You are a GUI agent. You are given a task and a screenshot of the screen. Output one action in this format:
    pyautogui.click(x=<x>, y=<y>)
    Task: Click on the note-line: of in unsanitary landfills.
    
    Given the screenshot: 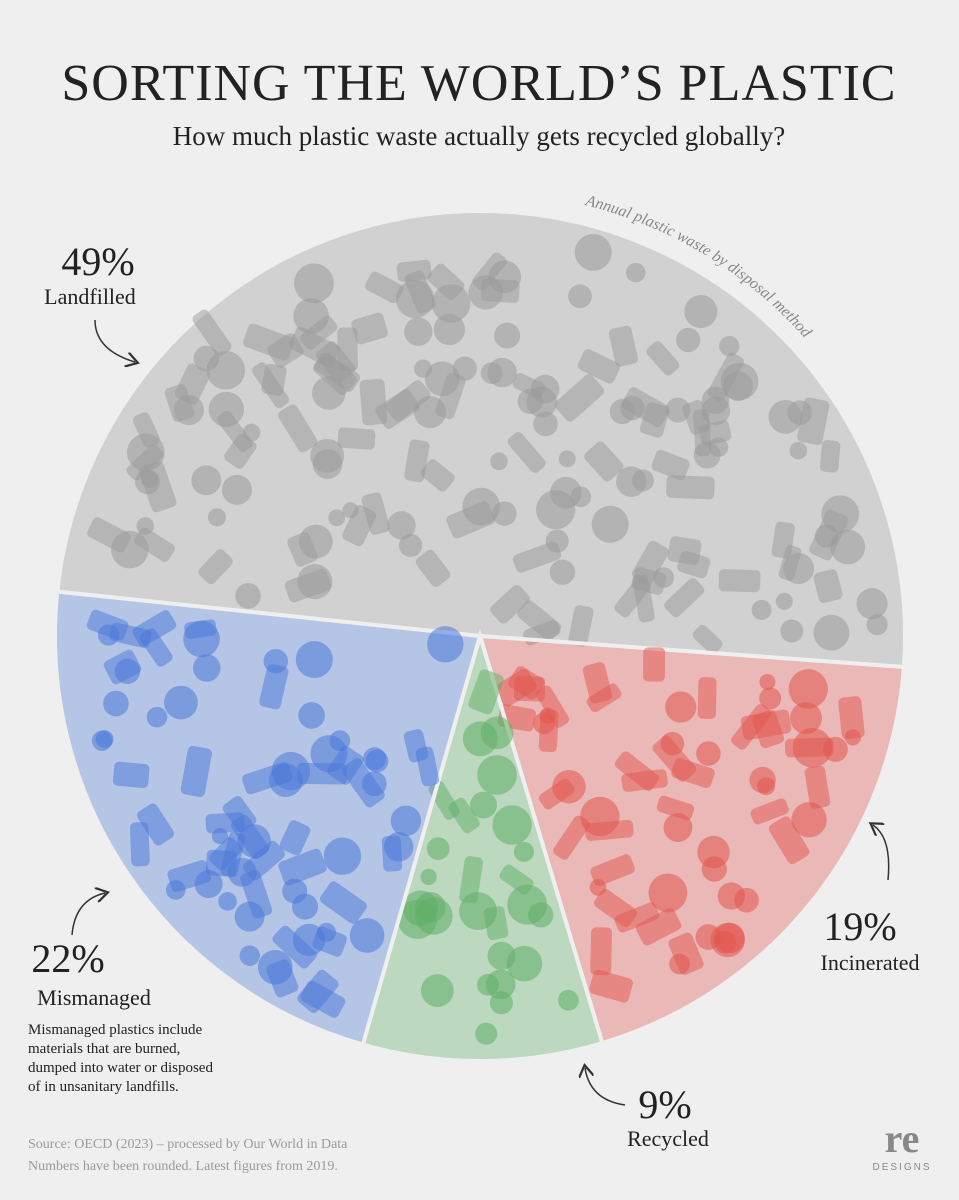 What is the action you would take?
    pyautogui.click(x=103, y=1087)
    